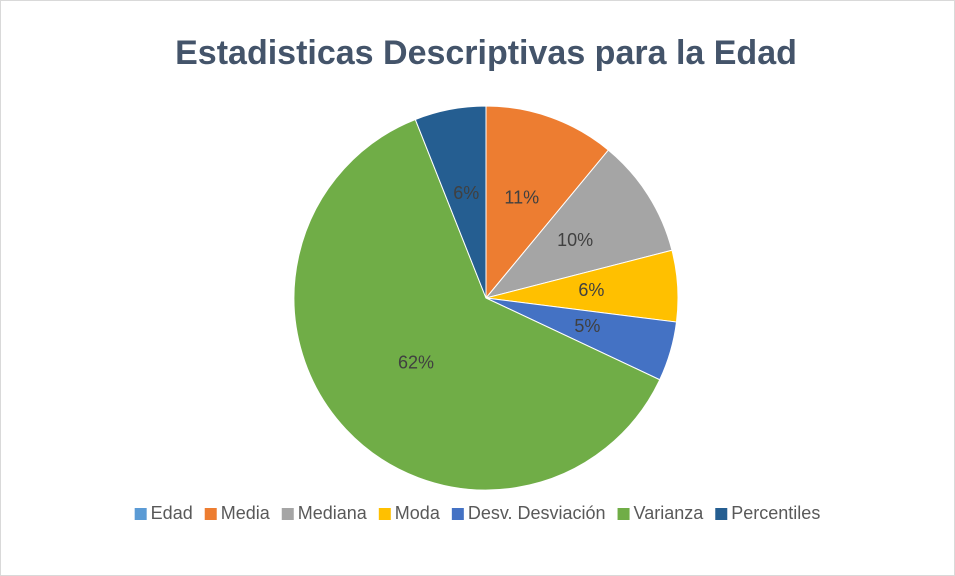  I want to click on legend-label: Media, so click(246, 513).